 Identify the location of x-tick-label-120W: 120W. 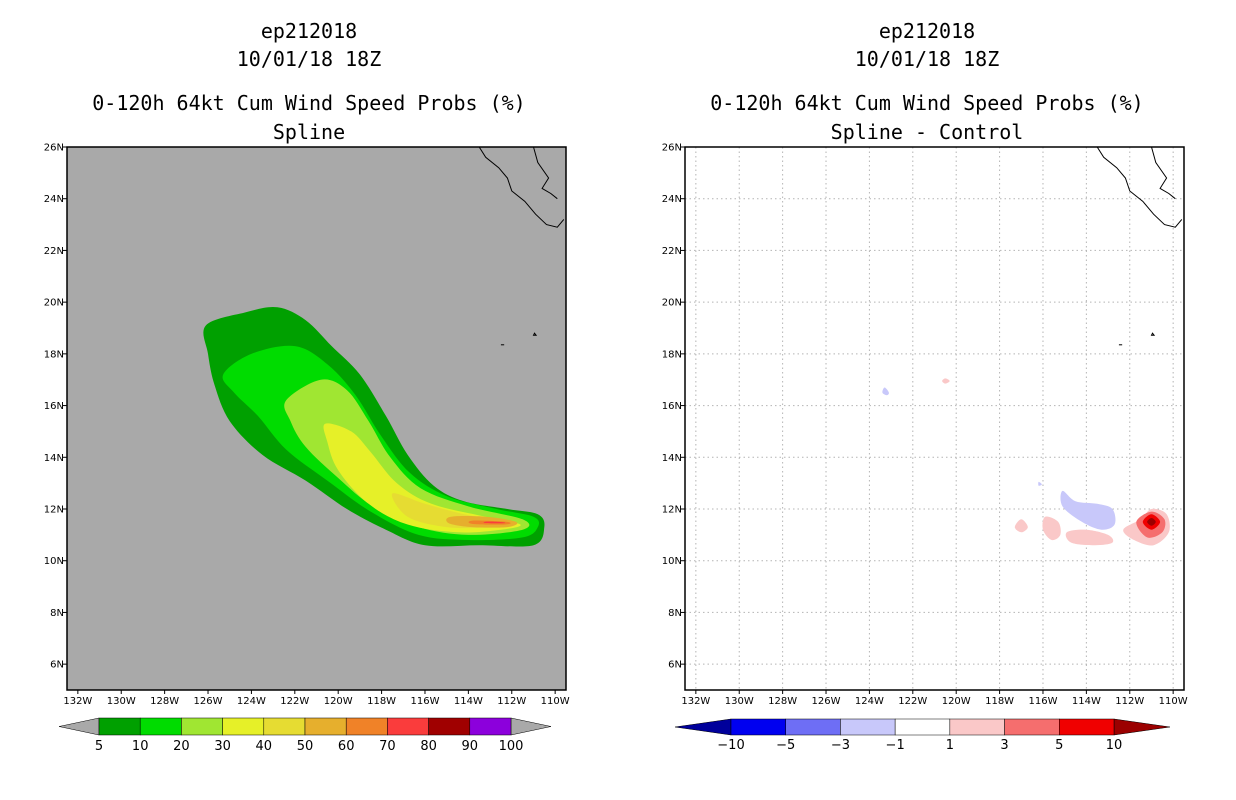
(338, 701).